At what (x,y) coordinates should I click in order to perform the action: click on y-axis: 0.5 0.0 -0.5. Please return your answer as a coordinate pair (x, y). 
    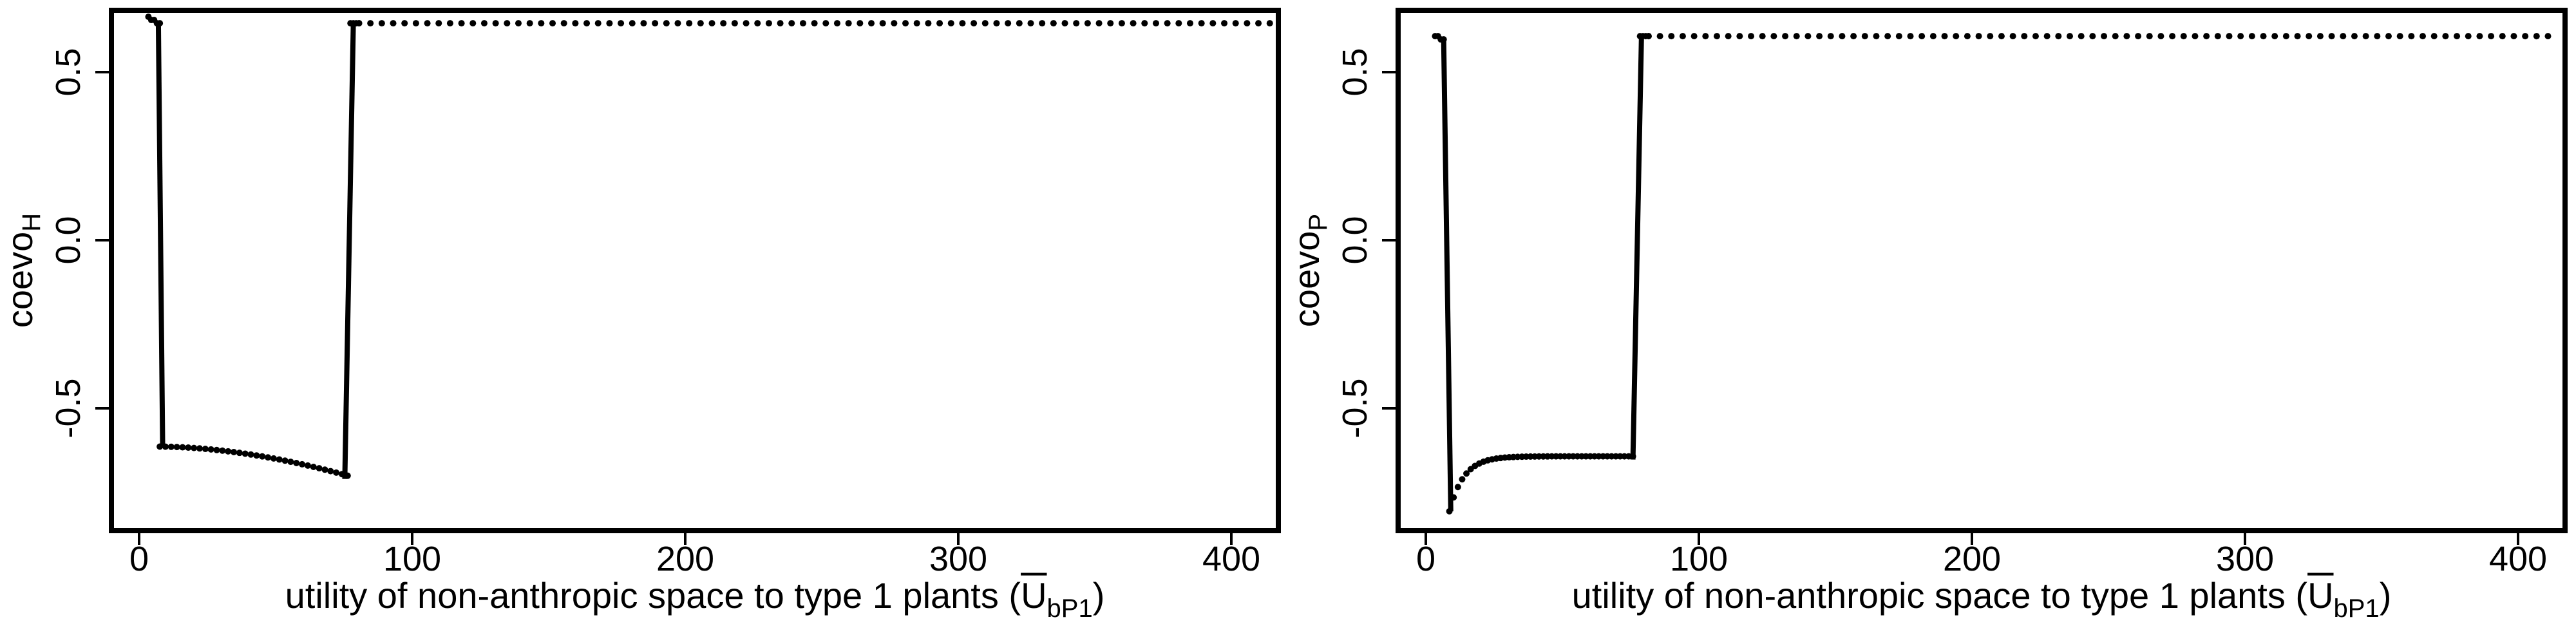
    Looking at the image, I should click on (1367, 243).